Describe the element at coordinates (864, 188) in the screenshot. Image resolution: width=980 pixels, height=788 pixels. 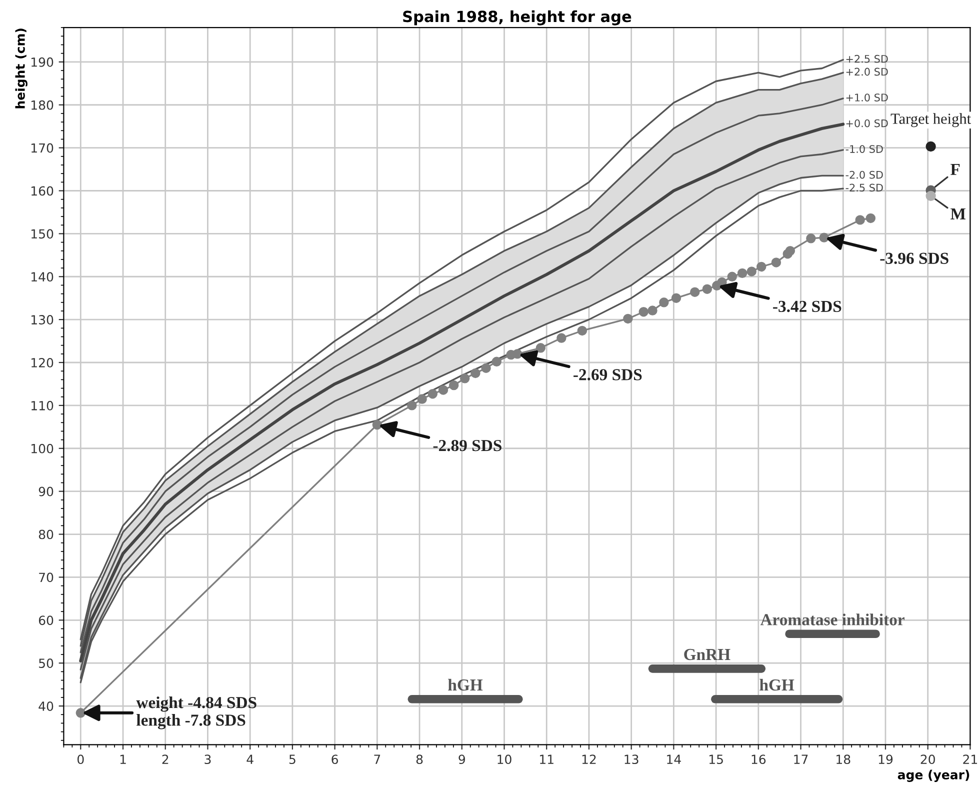
I see `series-label: -2.5 SD` at that location.